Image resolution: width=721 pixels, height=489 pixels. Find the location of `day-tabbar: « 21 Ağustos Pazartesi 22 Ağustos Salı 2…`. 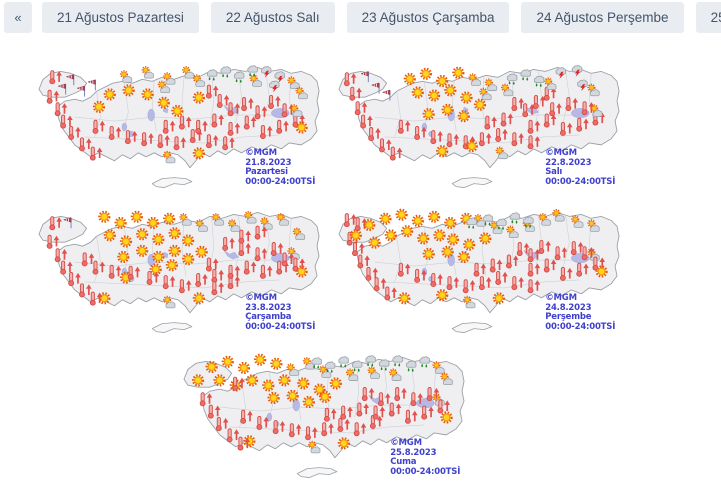

day-tabbar: « 21 Ağustos Pazartesi 22 Ağustos Salı 2… is located at coordinates (360, 18).